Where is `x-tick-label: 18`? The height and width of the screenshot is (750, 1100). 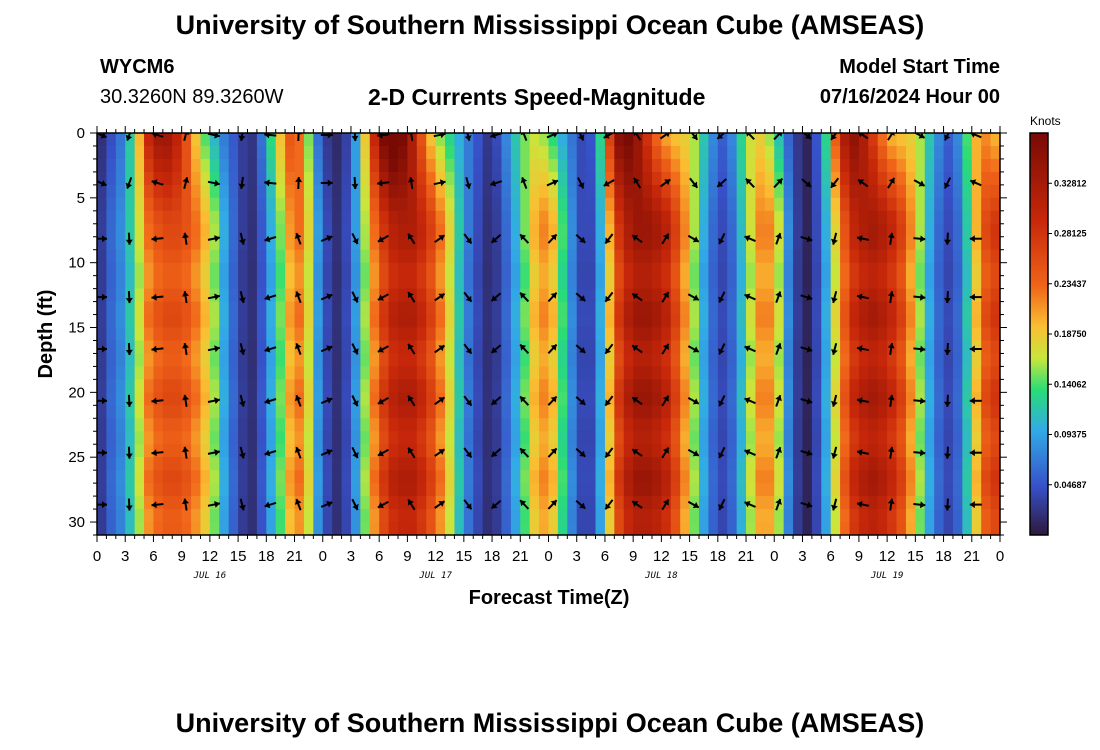 x-tick-label: 18 is located at coordinates (943, 556).